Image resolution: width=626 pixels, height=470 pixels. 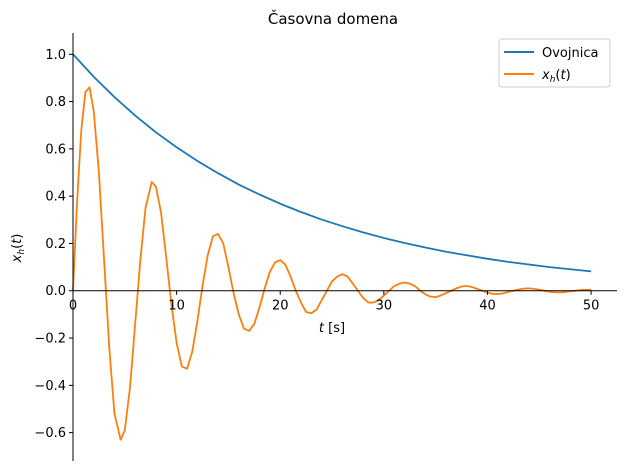 I want to click on legend: Ovojnica xh(t), so click(x=554, y=63).